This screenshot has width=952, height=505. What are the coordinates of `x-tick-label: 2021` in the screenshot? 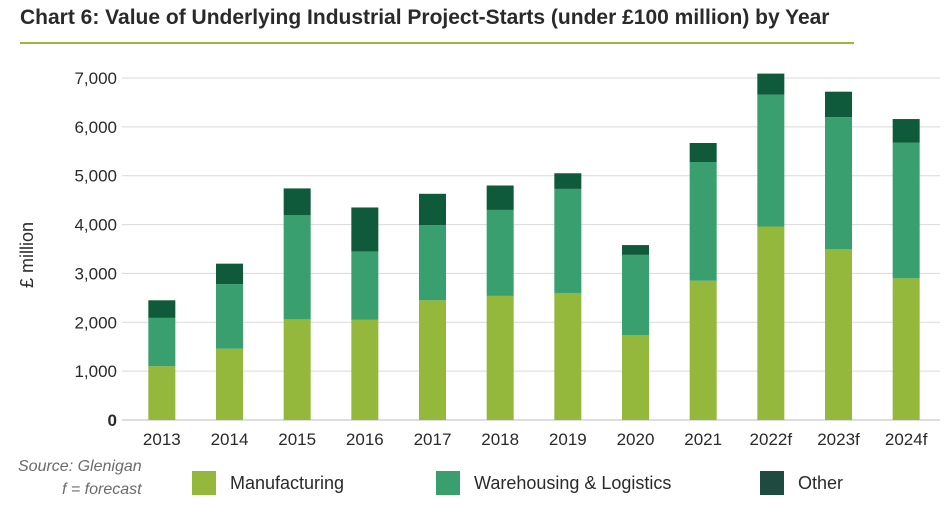 It's located at (703, 439).